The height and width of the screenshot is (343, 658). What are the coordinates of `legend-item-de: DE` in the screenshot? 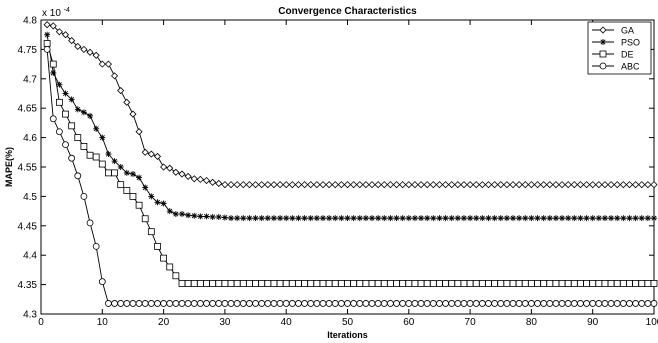 It's located at (613, 55).